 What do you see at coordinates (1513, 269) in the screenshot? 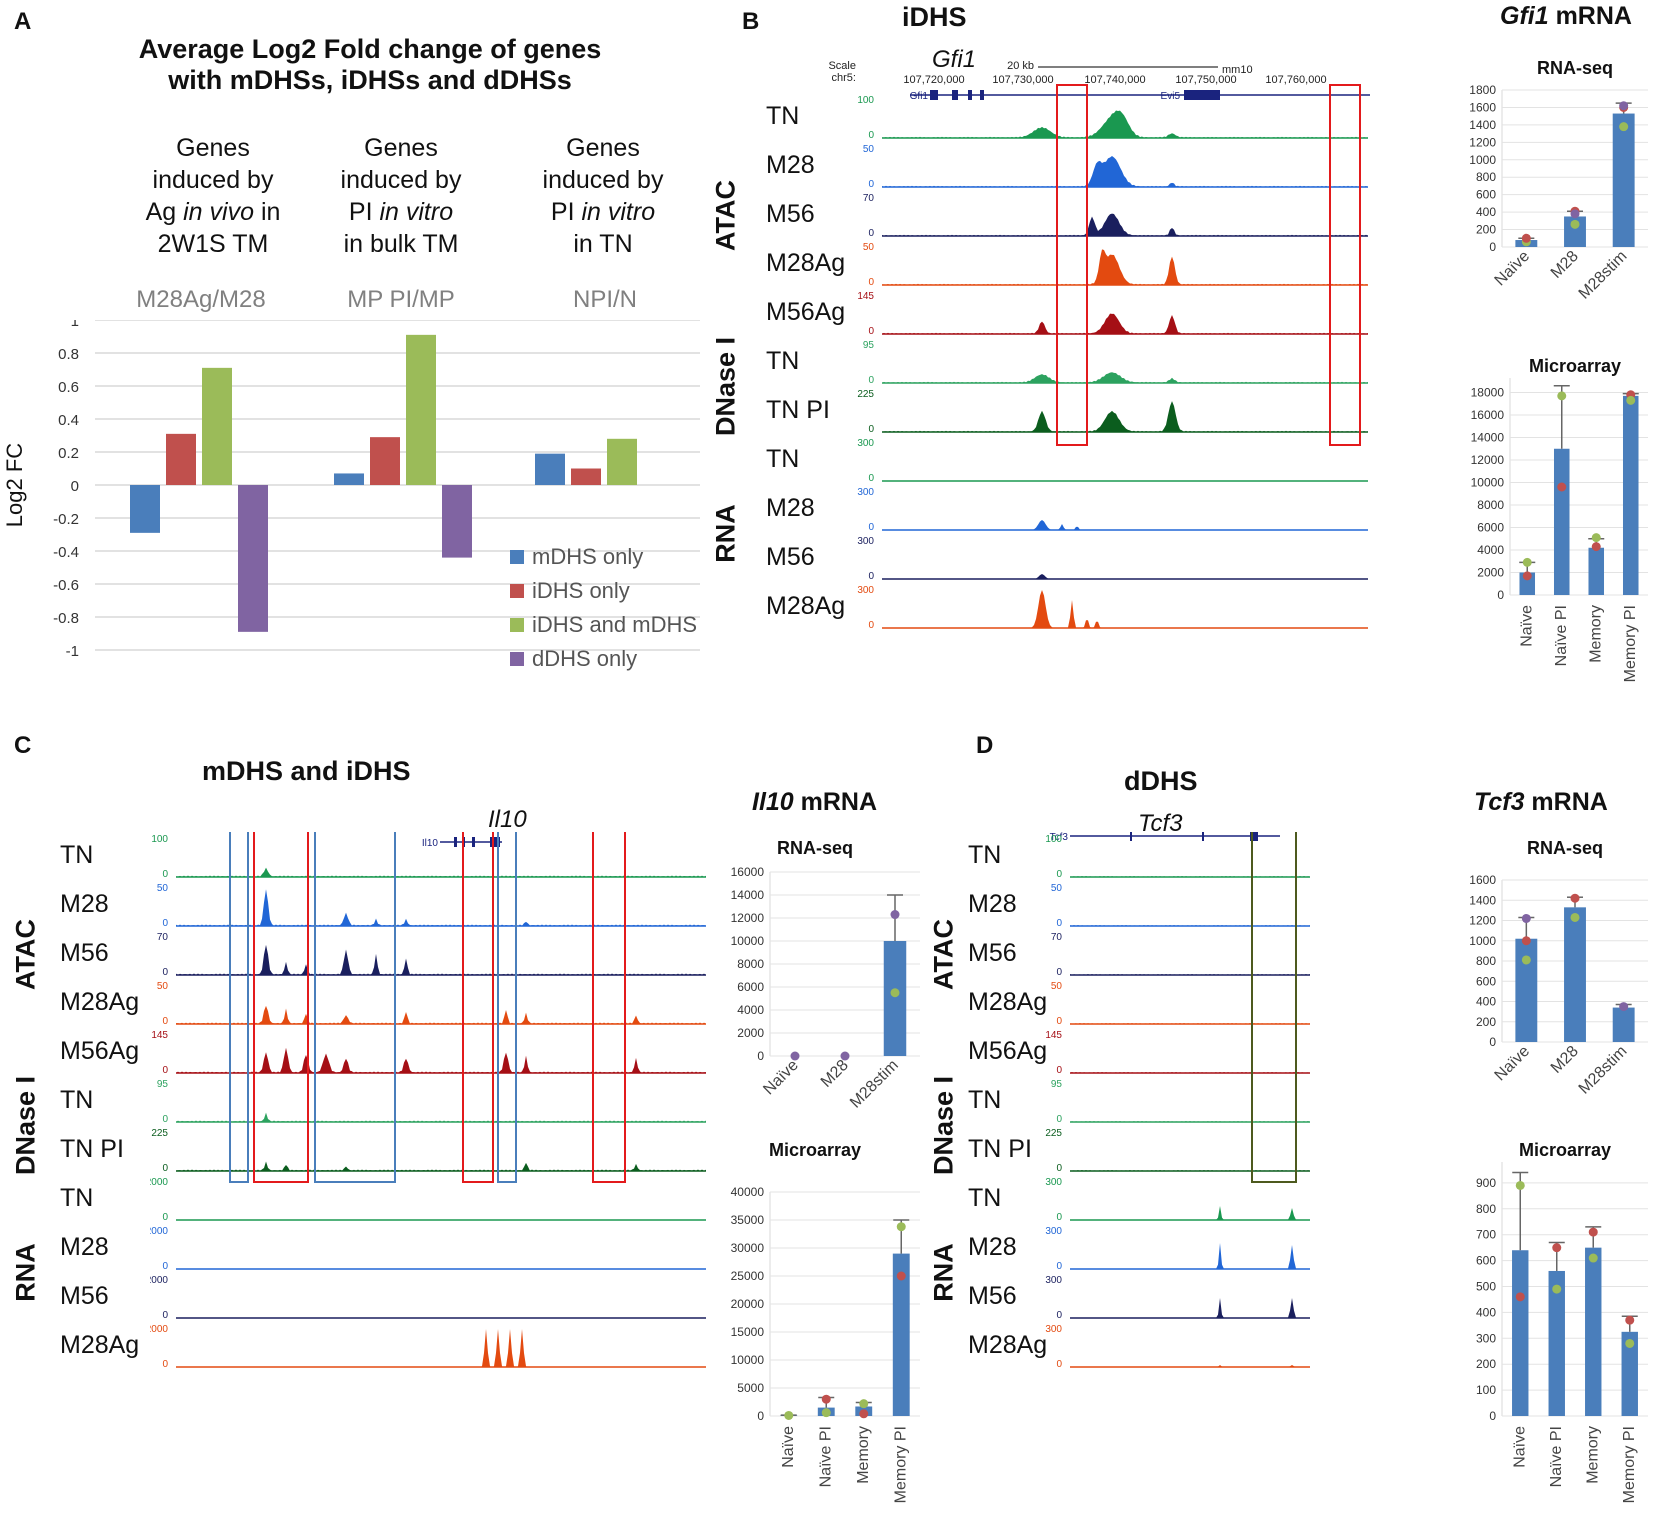
I see `x-tick-label: Naïve` at bounding box center [1513, 269].